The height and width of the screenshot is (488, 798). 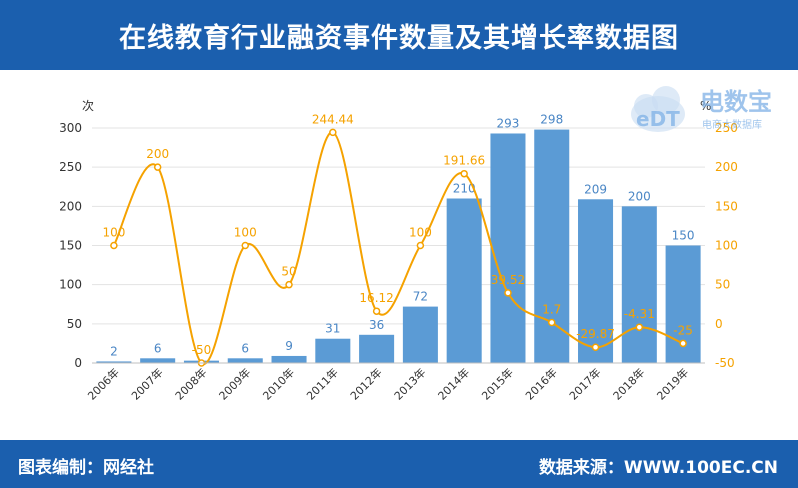 What do you see at coordinates (683, 236) in the screenshot?
I see `bar-value-label: 150` at bounding box center [683, 236].